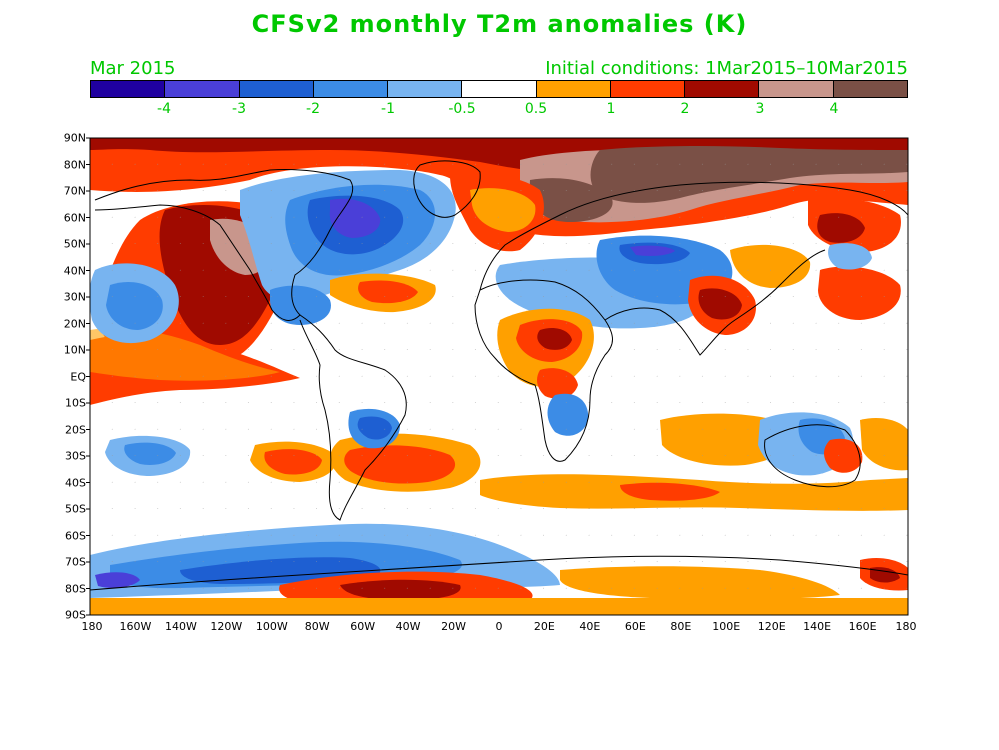 The height and width of the screenshot is (750, 999). Describe the element at coordinates (271, 626) in the screenshot. I see `lon-label: 100W` at that location.